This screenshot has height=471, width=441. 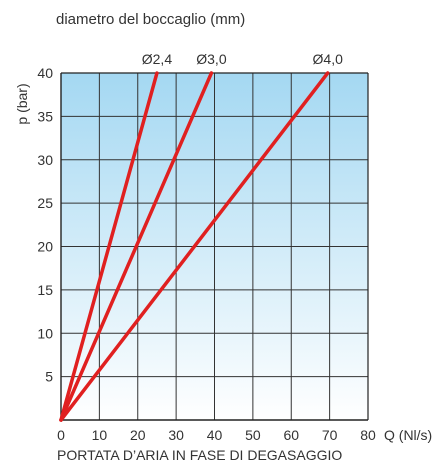 What do you see at coordinates (368, 435) in the screenshot?
I see `x-tick-label: 80` at bounding box center [368, 435].